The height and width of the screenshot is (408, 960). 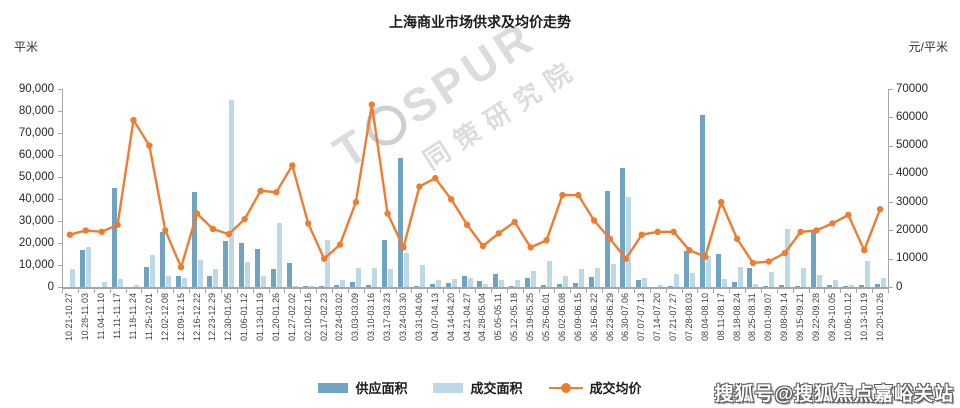 I want to click on sohu-watermark: 搜狐号@搜狐焦点嘉峪关站, so click(x=834, y=394).